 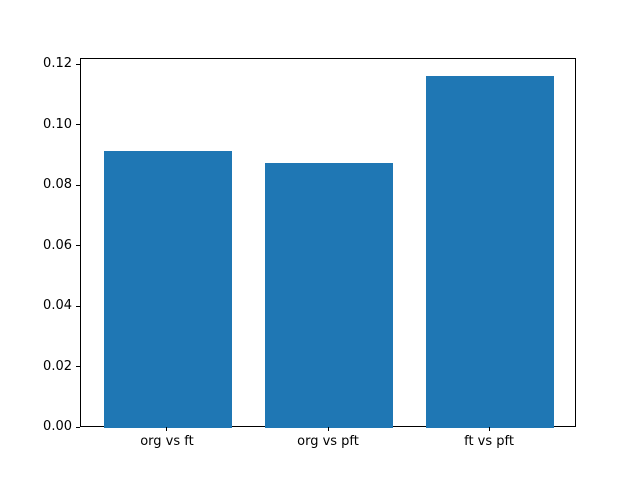 I want to click on y-tick-label: 0.06, so click(x=57, y=245).